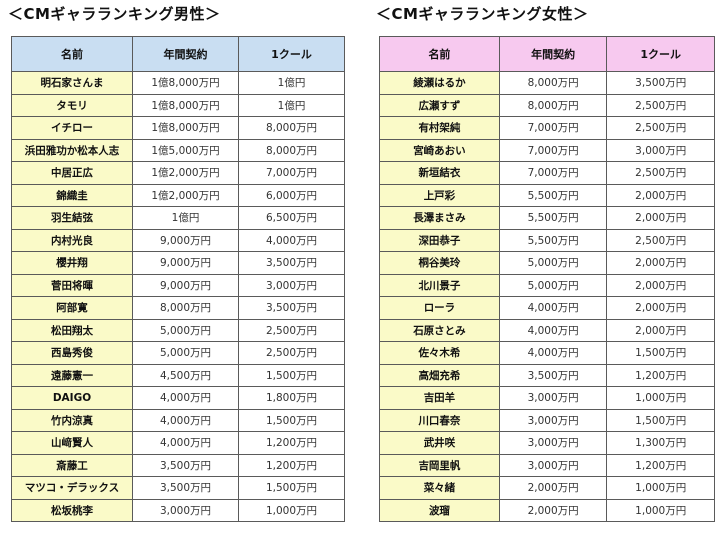  Describe the element at coordinates (72, 195) in the screenshot. I see `cell-name: 錦織圭` at that location.